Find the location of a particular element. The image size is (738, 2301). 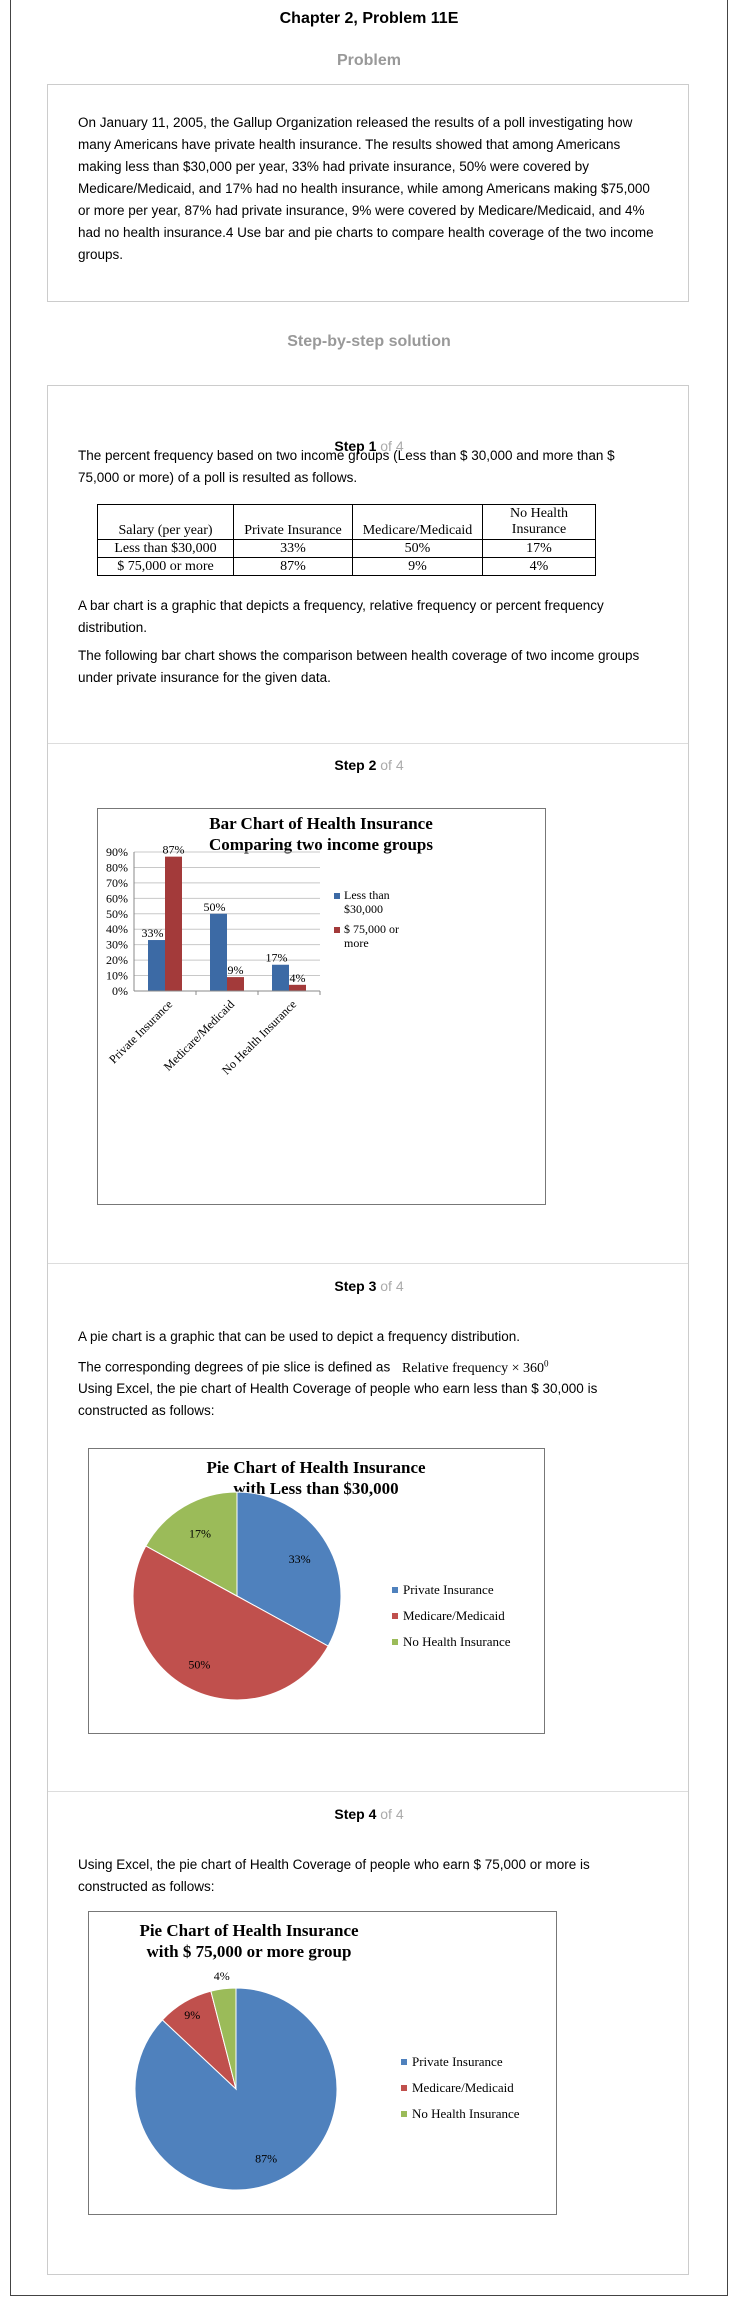

degree-formula: Relative frequency × 3600 is located at coordinates (475, 1367).